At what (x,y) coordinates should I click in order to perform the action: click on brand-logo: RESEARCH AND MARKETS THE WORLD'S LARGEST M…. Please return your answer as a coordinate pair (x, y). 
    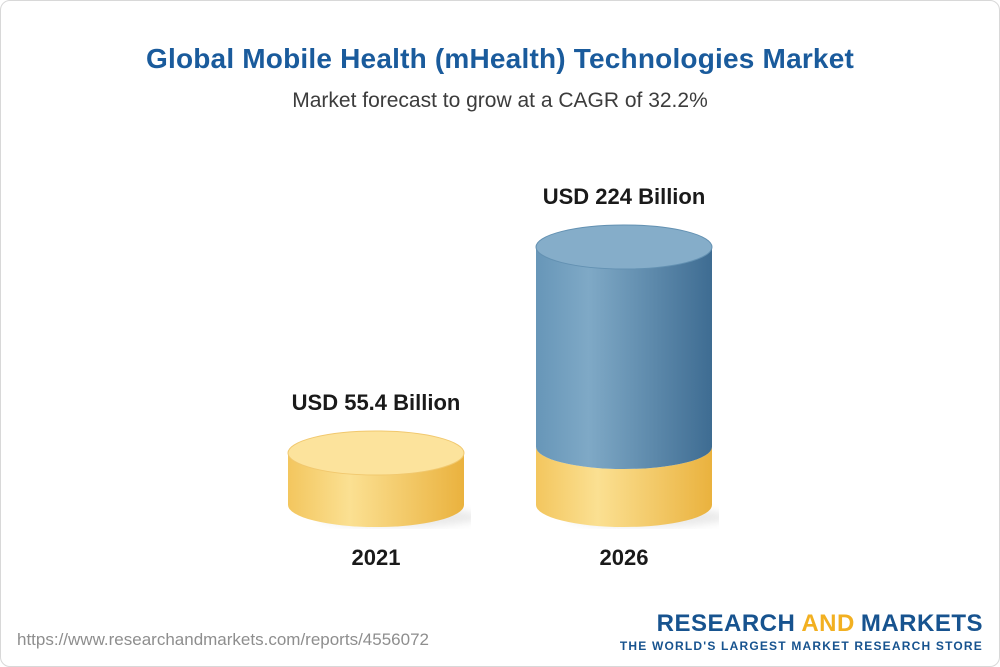
    Looking at the image, I should click on (801, 632).